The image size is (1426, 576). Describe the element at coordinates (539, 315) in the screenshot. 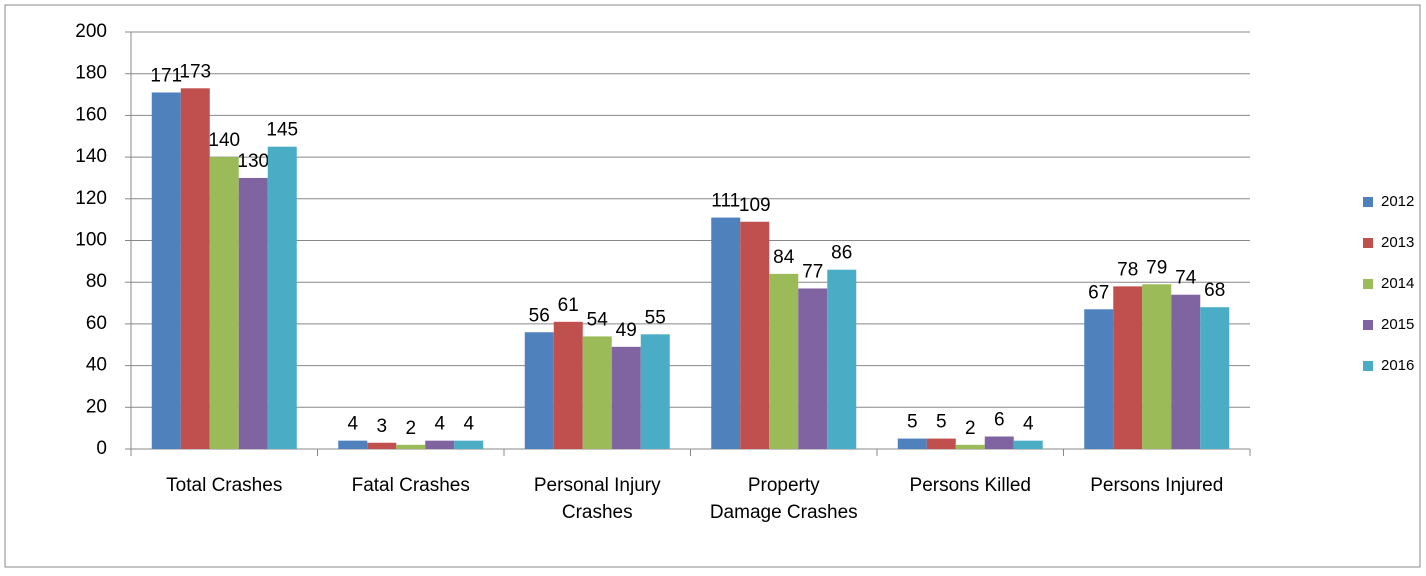

I see `data-label: 56` at that location.